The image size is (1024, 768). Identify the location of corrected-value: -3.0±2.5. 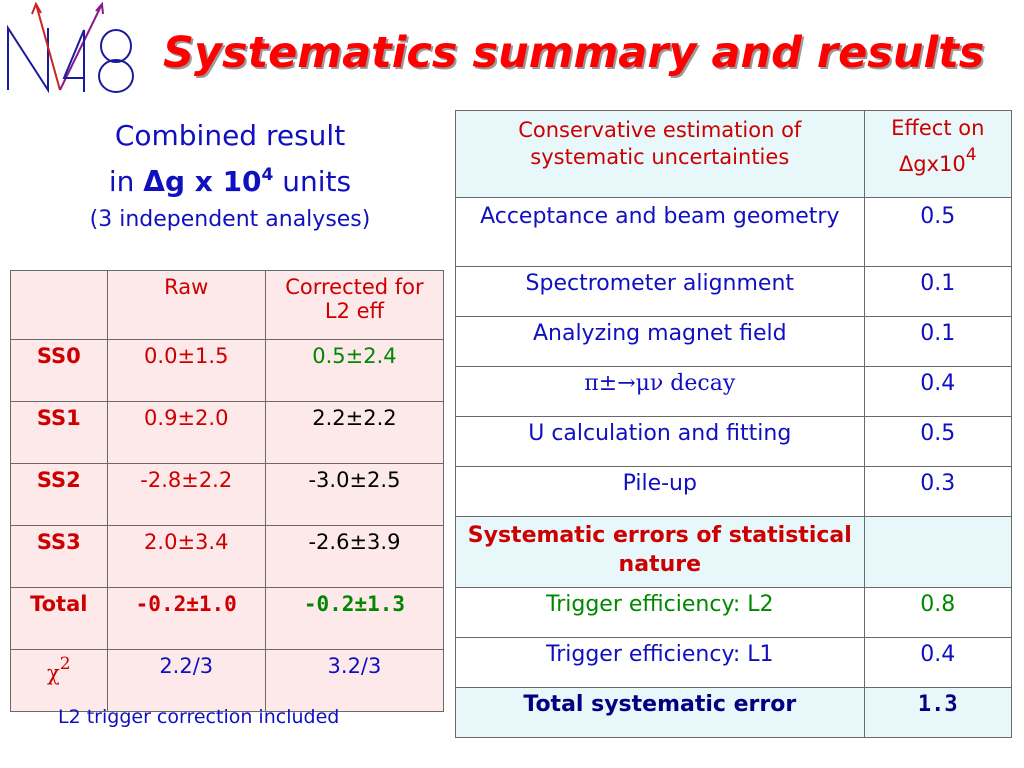
(354, 494).